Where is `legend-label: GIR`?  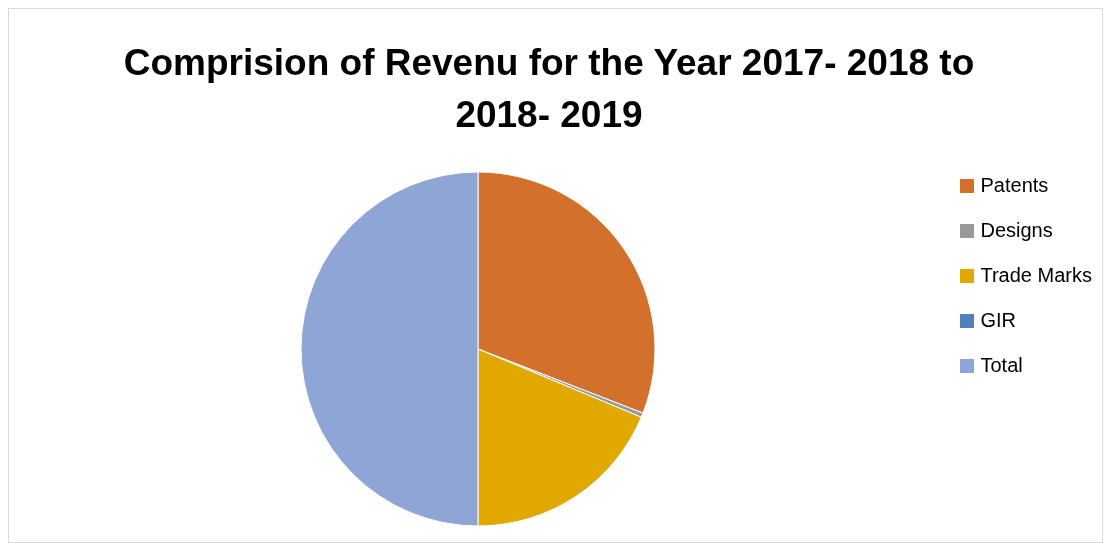 legend-label: GIR is located at coordinates (998, 320).